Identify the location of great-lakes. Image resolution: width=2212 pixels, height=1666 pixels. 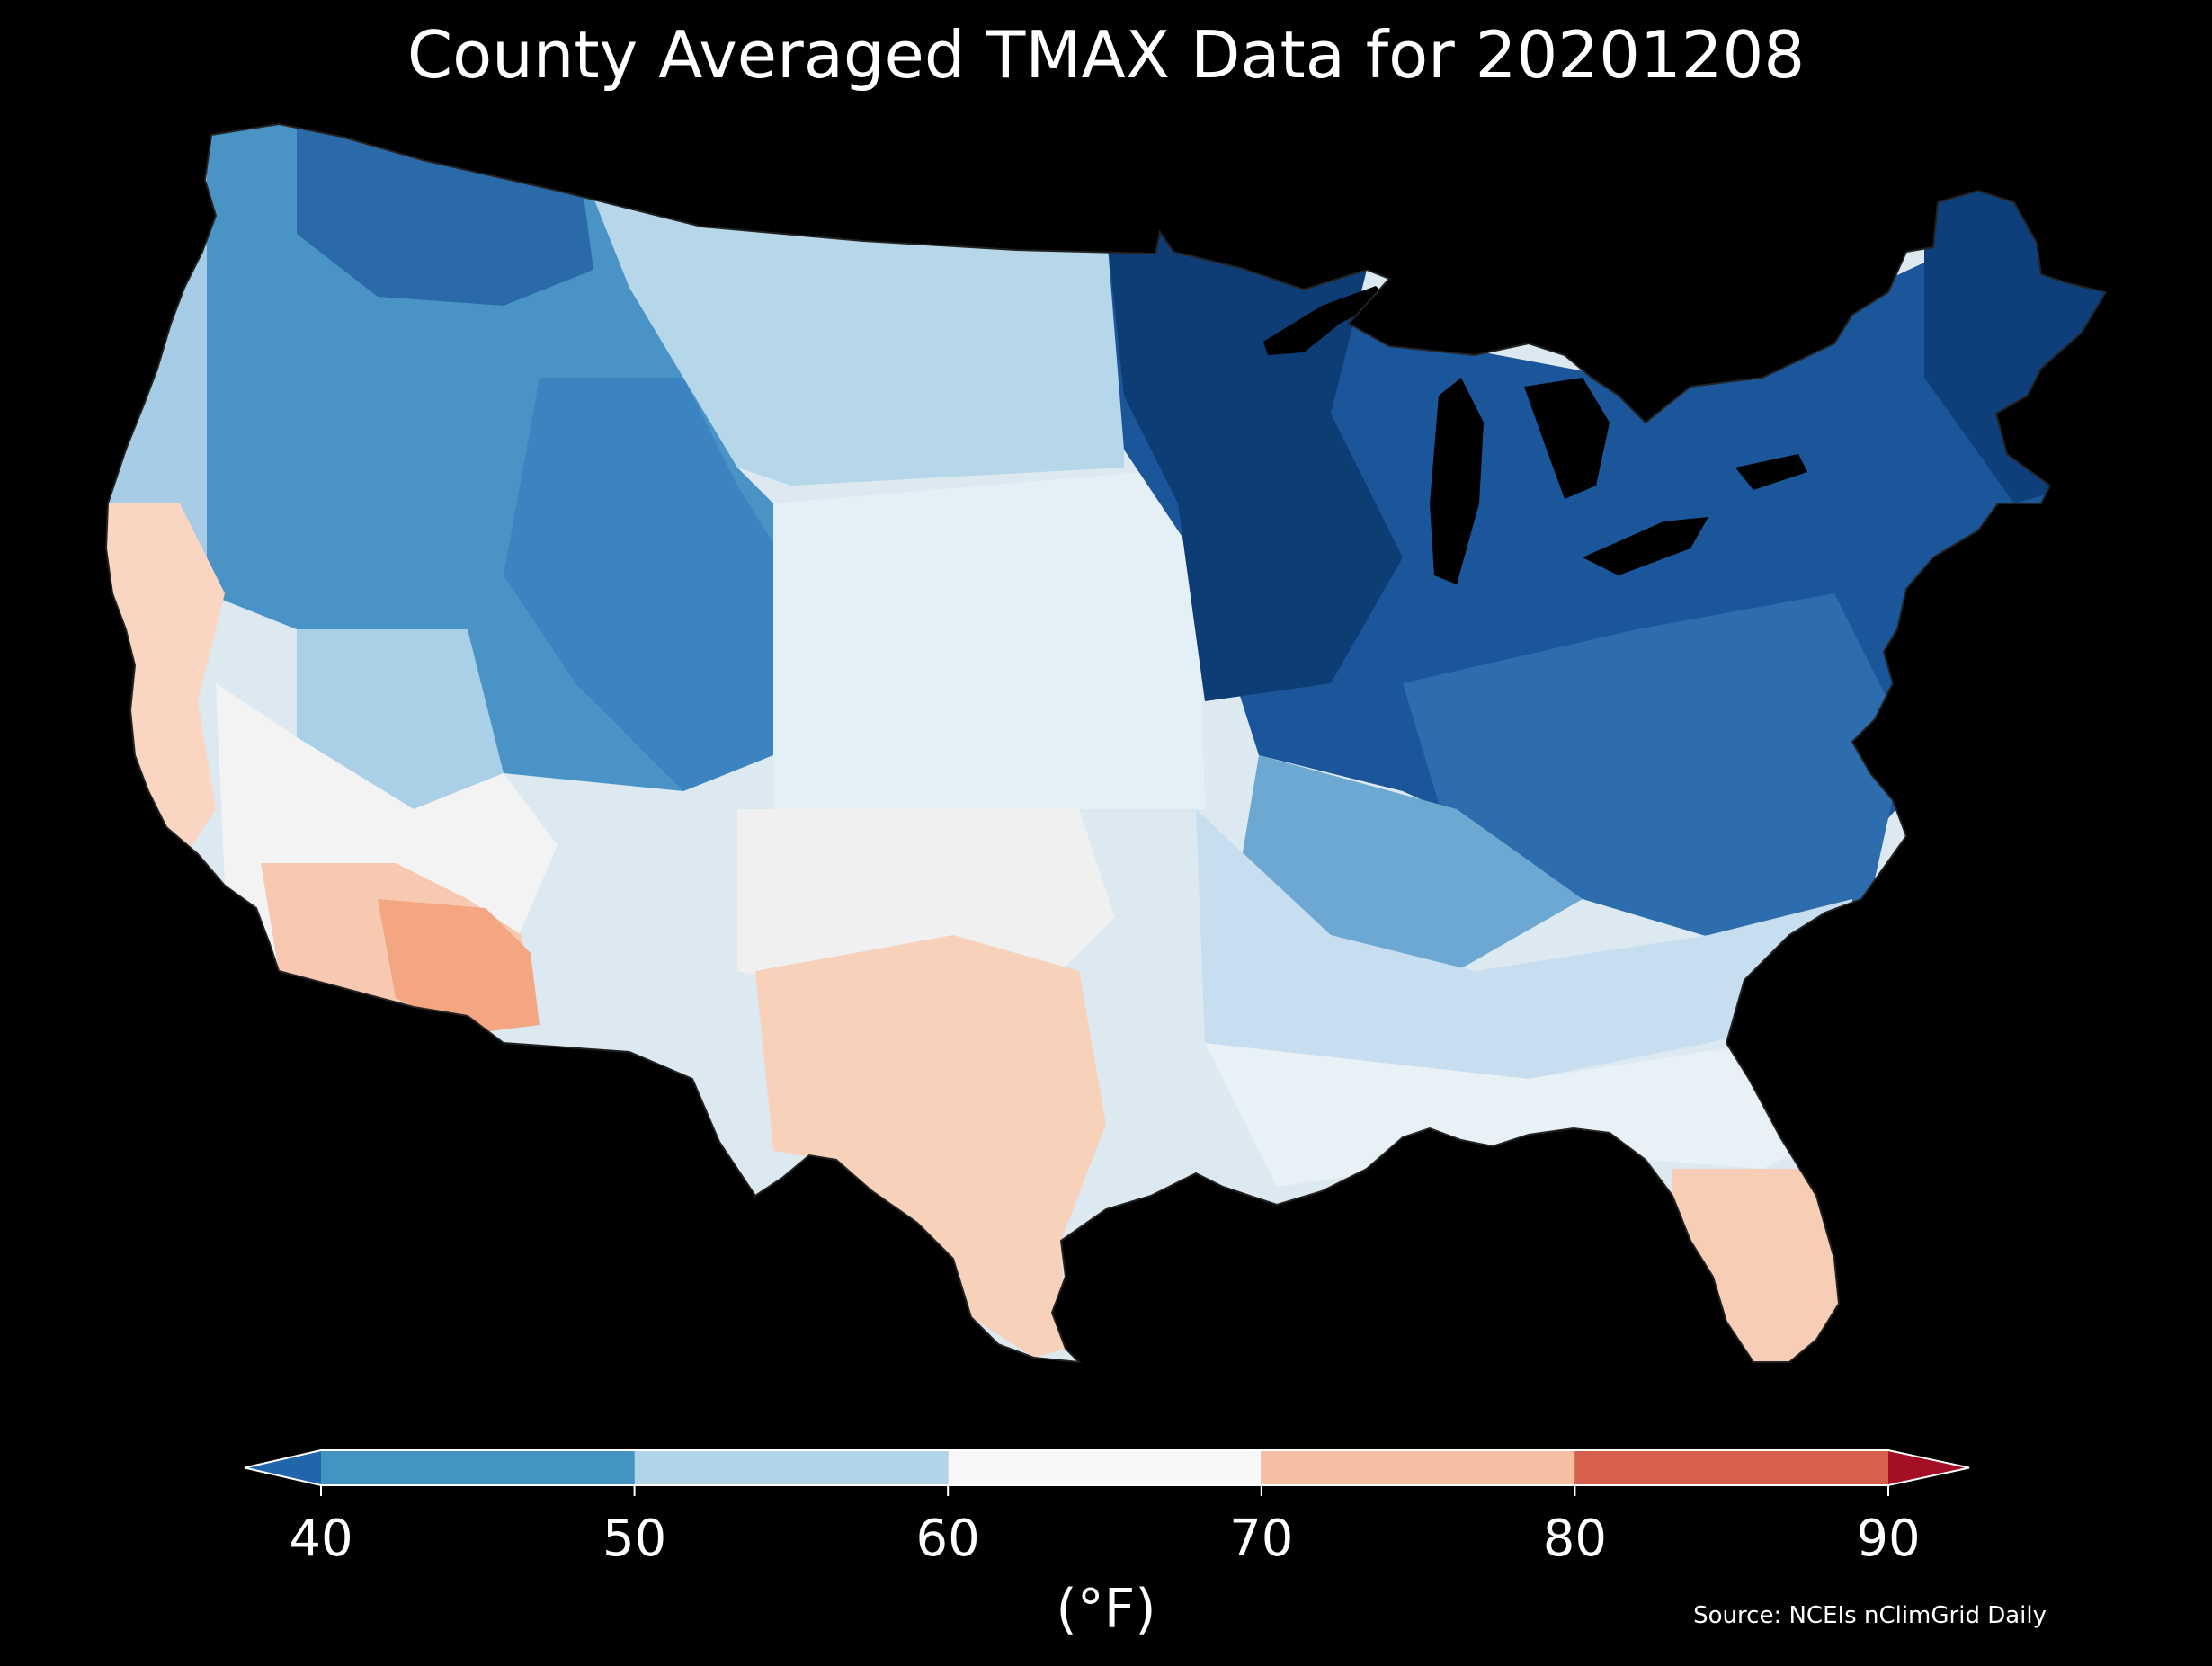
(1535, 435).